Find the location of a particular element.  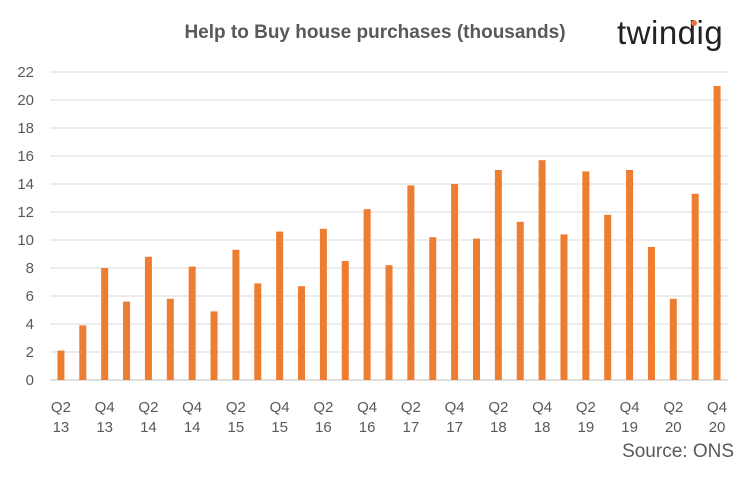

y-axis-ticks: 0 2 4 6 8 10 12 14 16 18 20 22 is located at coordinates (25, 226).